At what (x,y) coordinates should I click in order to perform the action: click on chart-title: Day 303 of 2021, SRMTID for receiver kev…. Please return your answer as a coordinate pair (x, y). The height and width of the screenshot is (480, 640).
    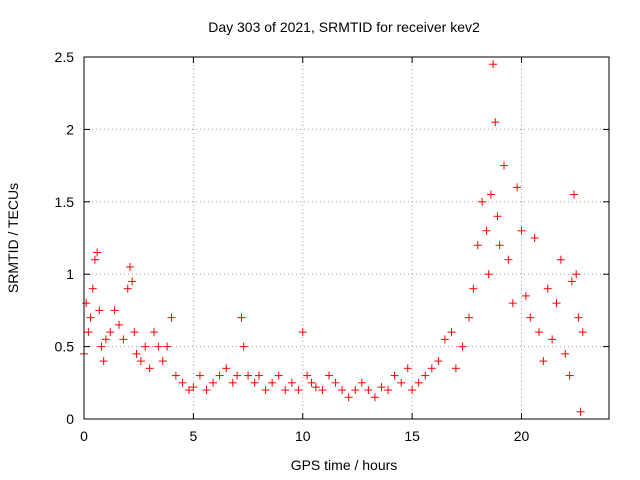
    Looking at the image, I should click on (344, 27).